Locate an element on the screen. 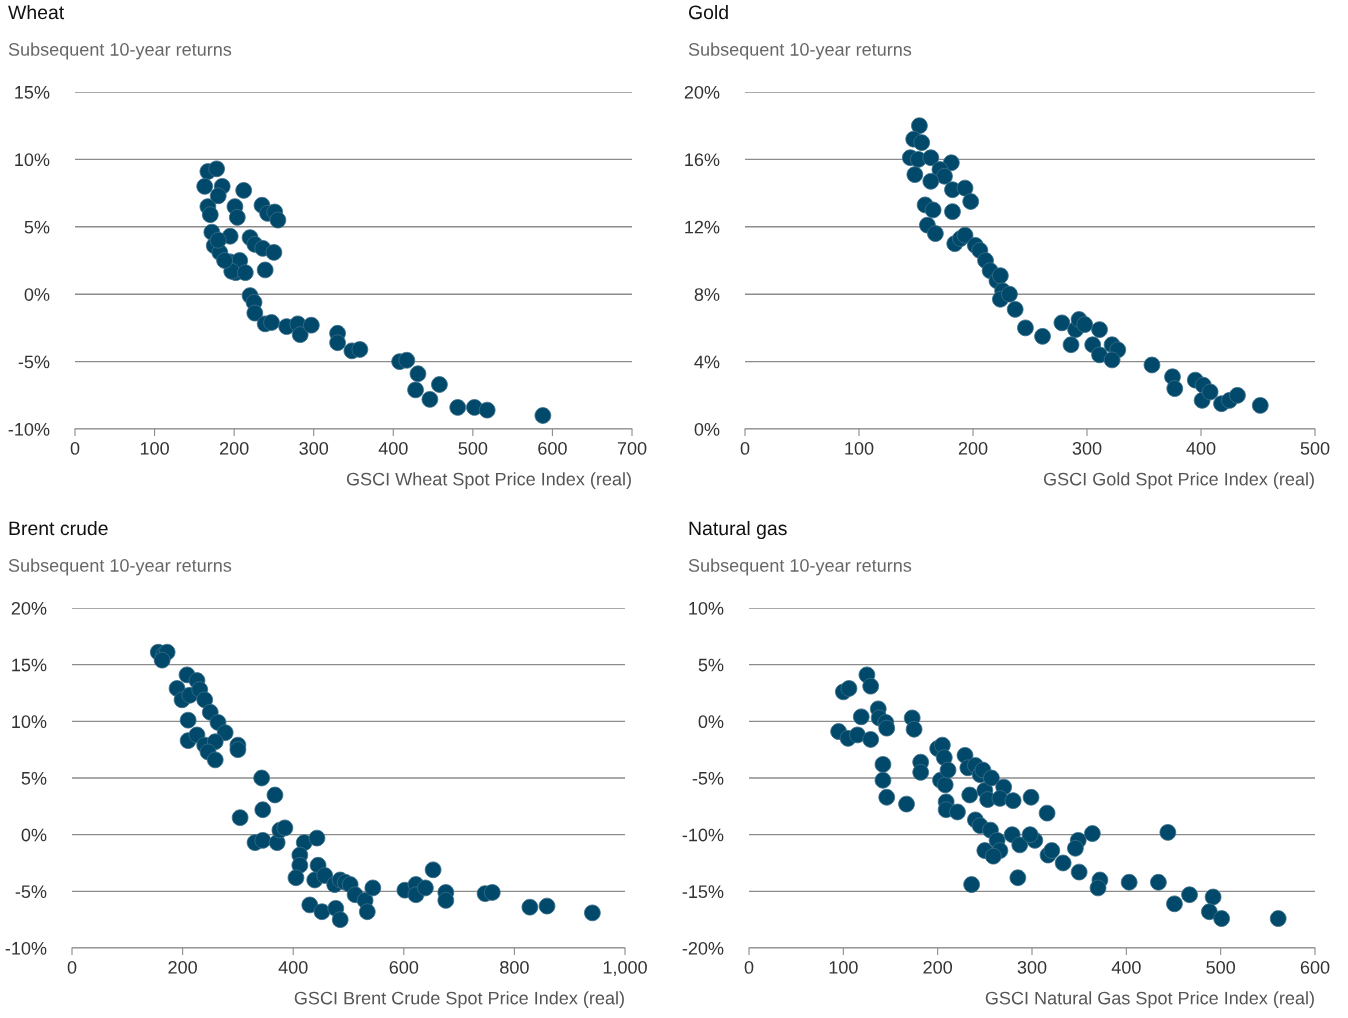 This screenshot has height=1018, width=1348. x-axis-title: GSCI Natural Gas Spot Price Index (real) is located at coordinates (1149, 1000).